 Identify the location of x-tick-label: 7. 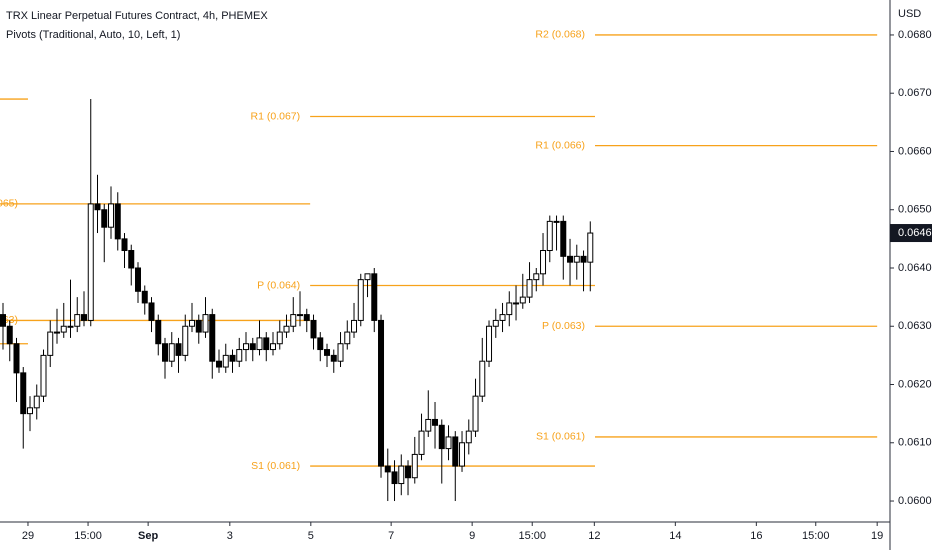
(391, 536).